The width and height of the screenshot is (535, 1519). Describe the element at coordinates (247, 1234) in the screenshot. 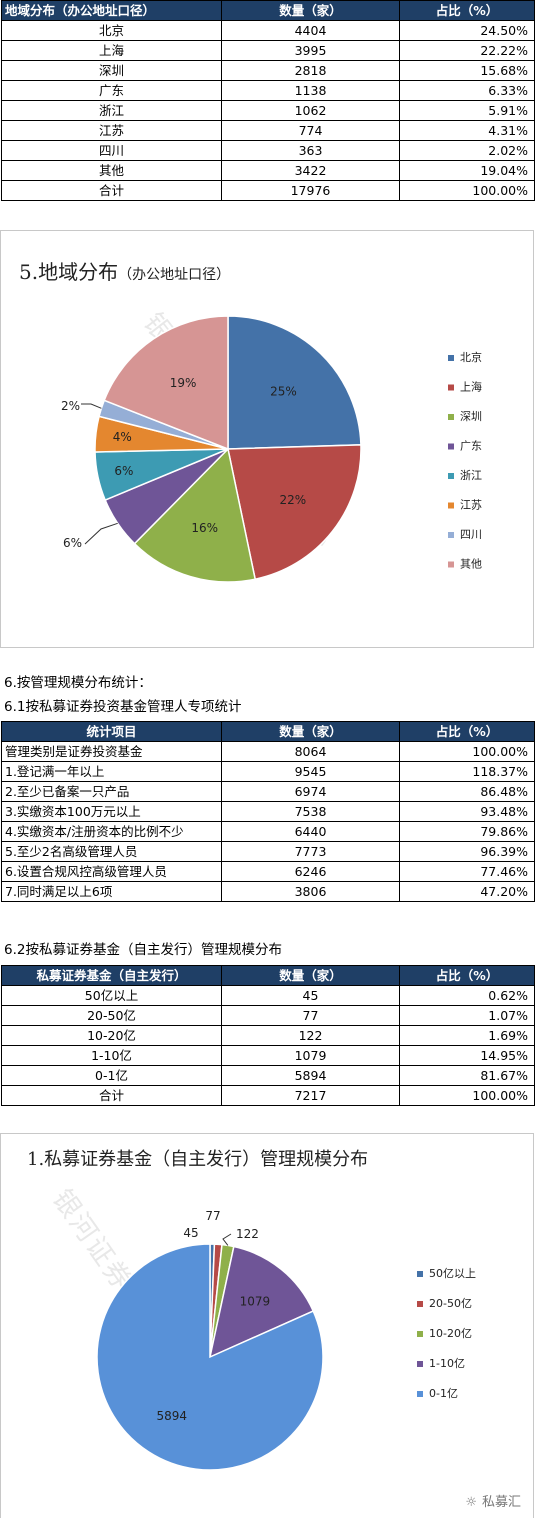

I see `data-label: 122` at that location.